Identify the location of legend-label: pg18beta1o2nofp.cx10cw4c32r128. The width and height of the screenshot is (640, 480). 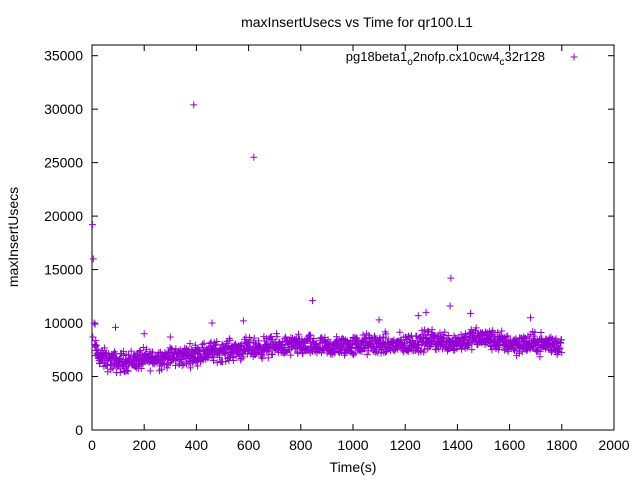
(445, 58).